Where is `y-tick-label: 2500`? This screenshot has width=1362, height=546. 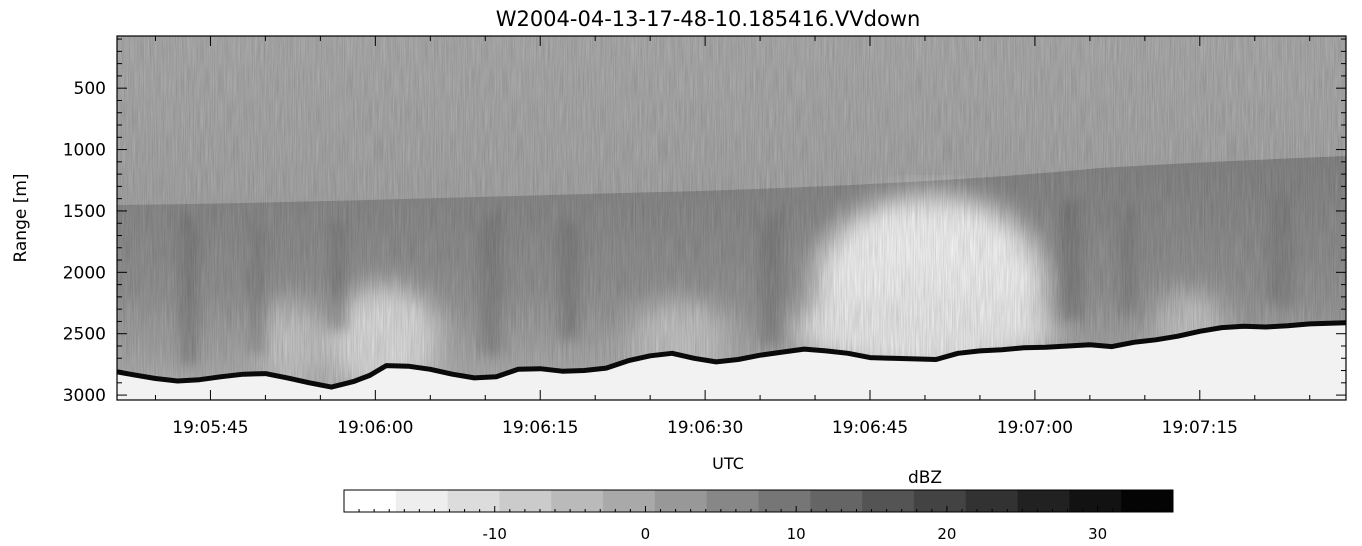 y-tick-label: 2500 is located at coordinates (84, 335).